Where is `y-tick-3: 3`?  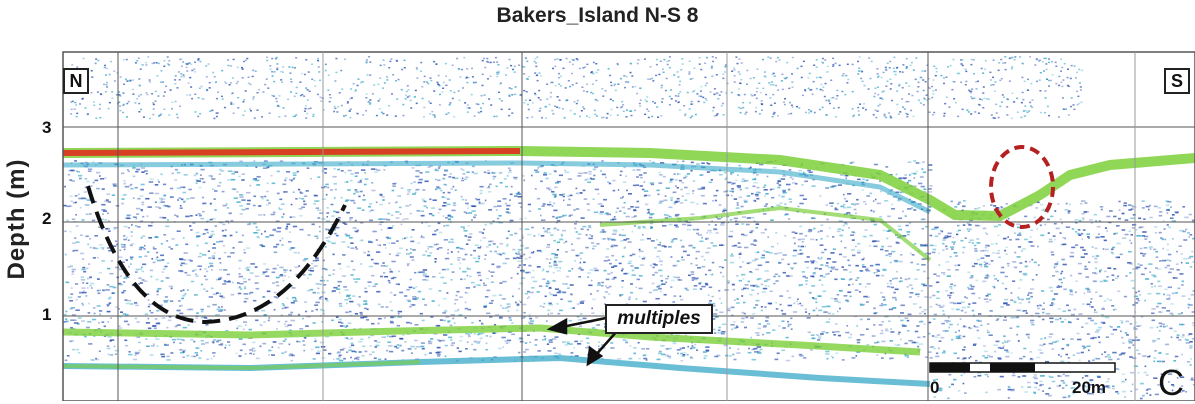 y-tick-3: 3 is located at coordinates (47, 127).